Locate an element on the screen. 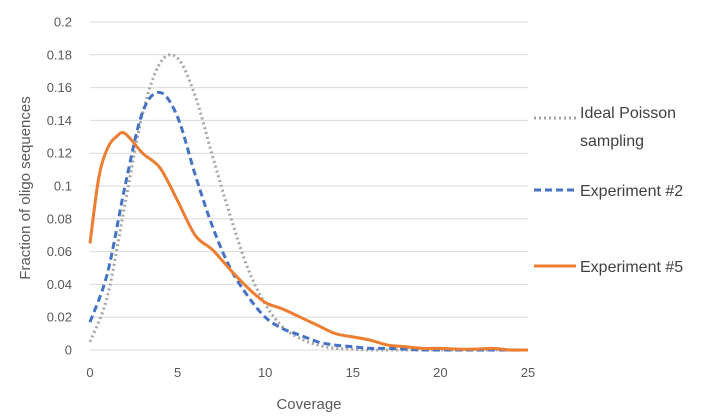  y-axis-title: Fraction of oligo sequences is located at coordinates (25, 187).